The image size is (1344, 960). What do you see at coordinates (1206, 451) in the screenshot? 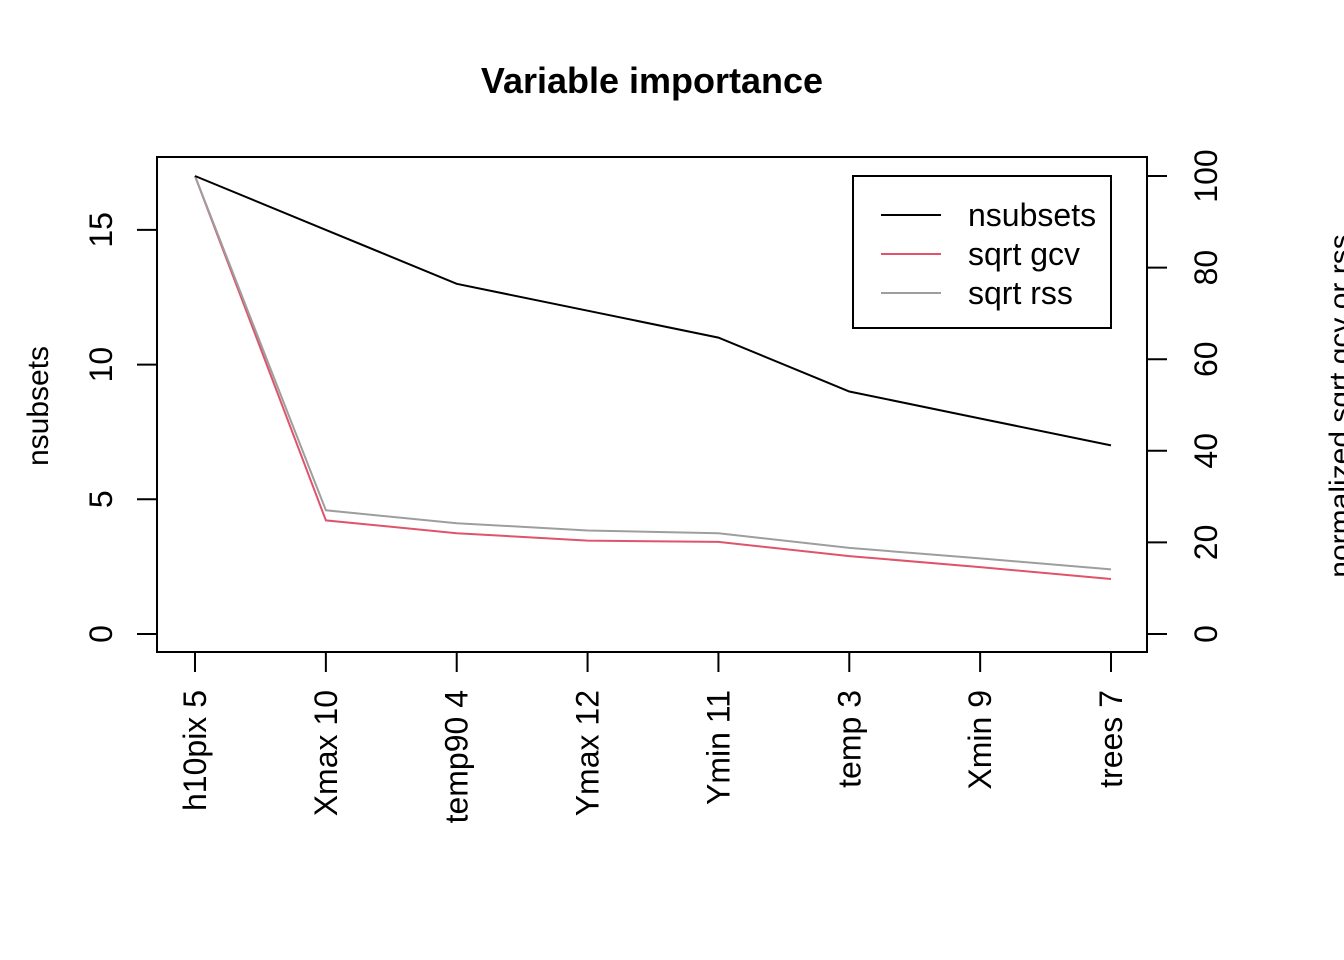
I see `y2-tick-label: 40` at bounding box center [1206, 451].